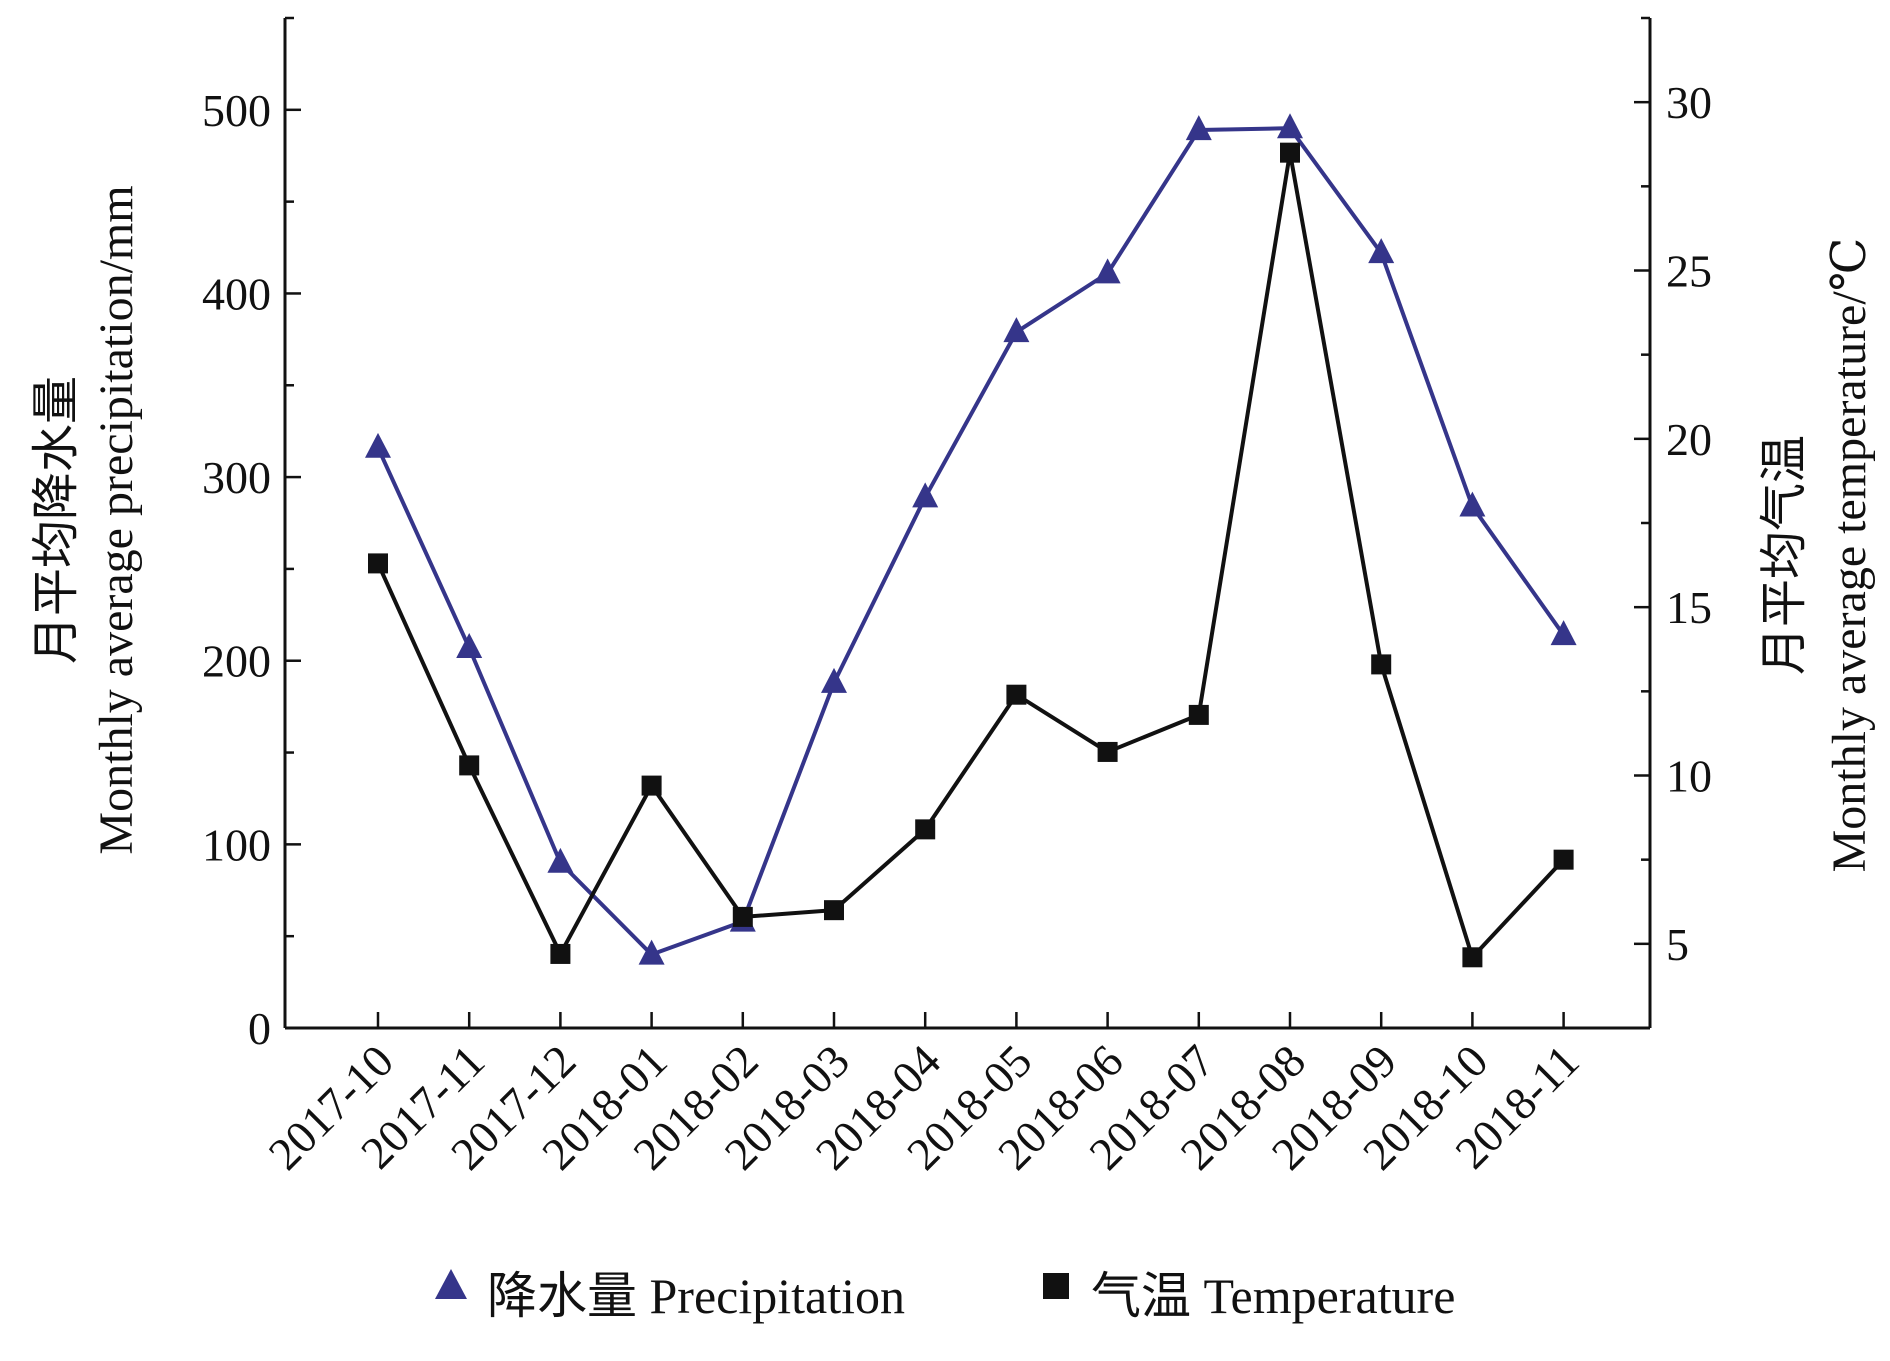 The image size is (1890, 1361). I want to click on y-right-tick-label: 5, so click(1677, 944).